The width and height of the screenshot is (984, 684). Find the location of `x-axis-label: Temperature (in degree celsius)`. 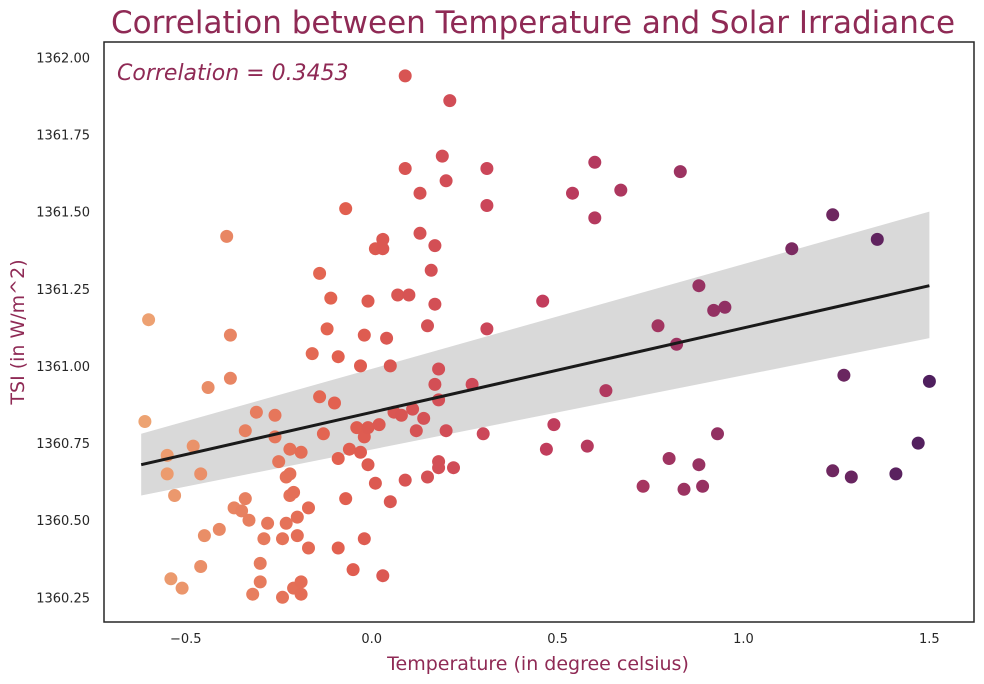

x-axis-label: Temperature (in degree celsius) is located at coordinates (537, 664).